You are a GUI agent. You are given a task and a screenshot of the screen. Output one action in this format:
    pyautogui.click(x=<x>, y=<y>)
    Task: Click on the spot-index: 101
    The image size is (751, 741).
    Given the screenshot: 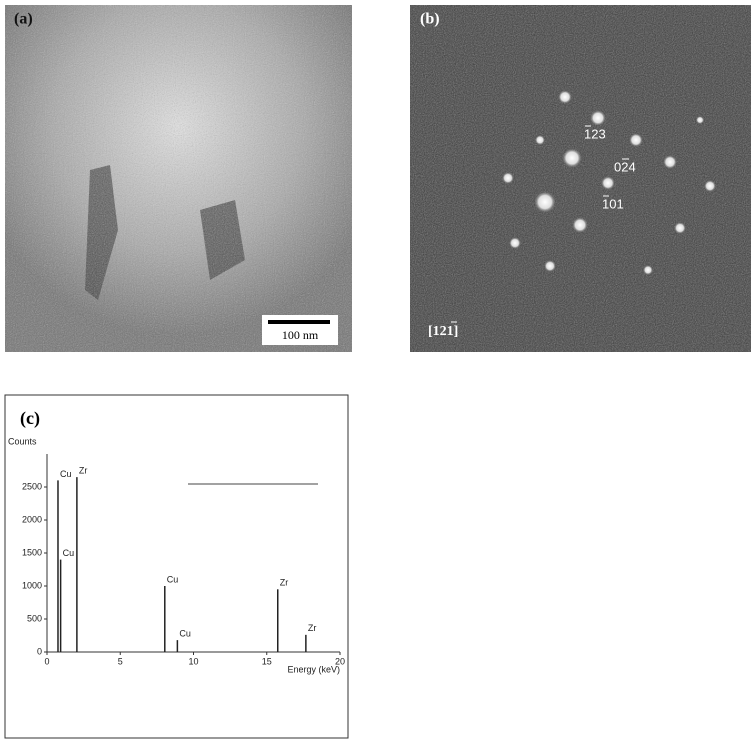 What is the action you would take?
    pyautogui.click(x=613, y=203)
    